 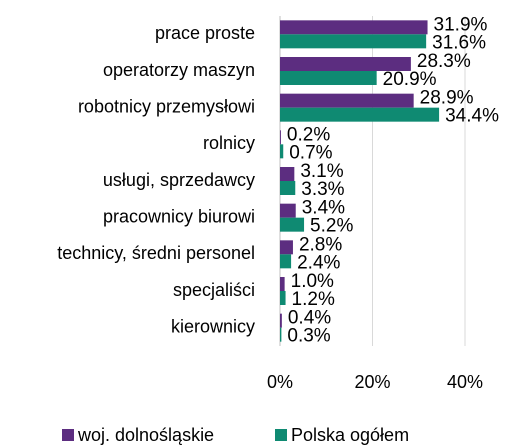 What do you see at coordinates (308, 336) in the screenshot?
I see `data-label: 0.3%` at bounding box center [308, 336].